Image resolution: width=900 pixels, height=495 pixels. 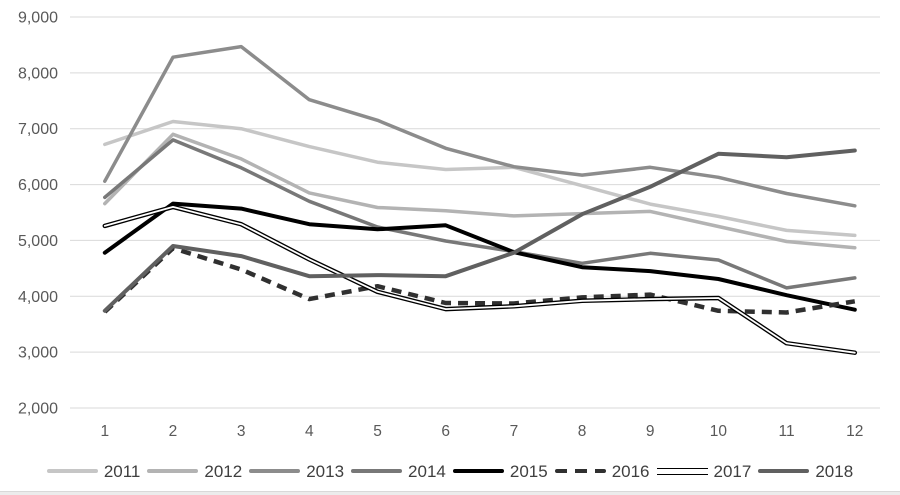 What do you see at coordinates (427, 471) in the screenshot?
I see `legend-label: 2014` at bounding box center [427, 471].